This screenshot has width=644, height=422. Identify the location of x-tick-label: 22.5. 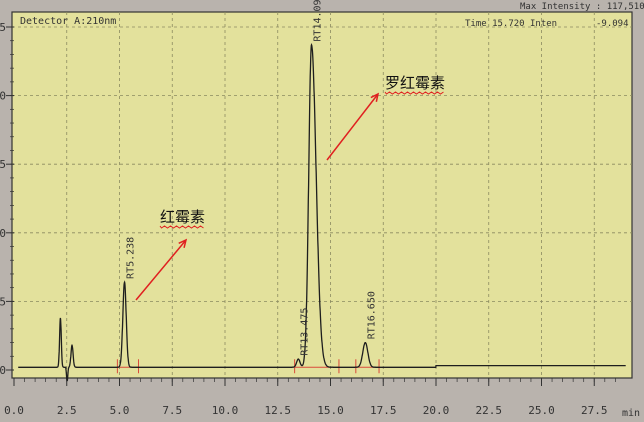
(489, 410).